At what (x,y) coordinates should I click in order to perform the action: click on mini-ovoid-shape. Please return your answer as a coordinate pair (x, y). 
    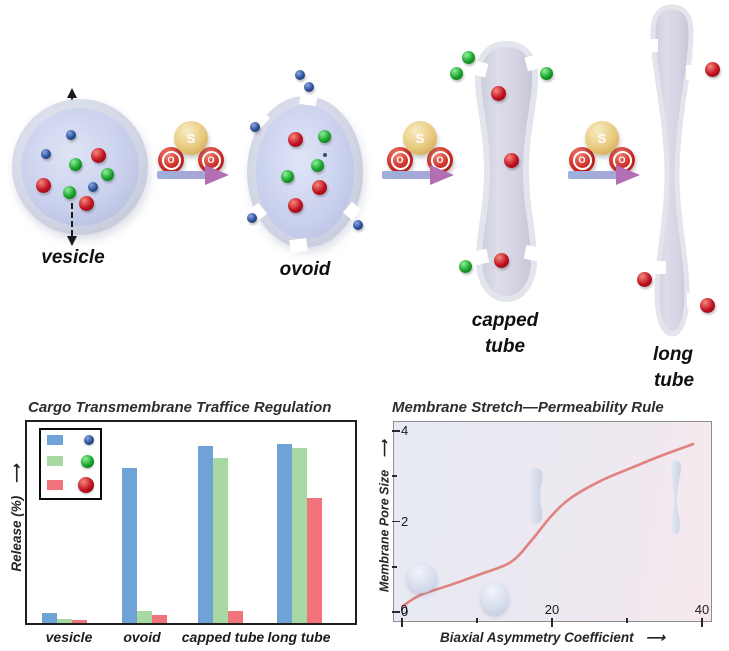
    Looking at the image, I should click on (495, 598).